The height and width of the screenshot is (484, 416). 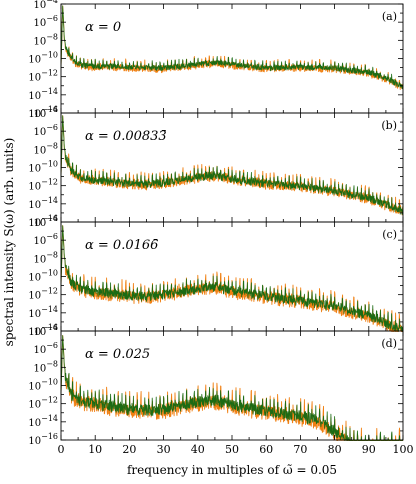 I want to click on x-tick-label: 20, so click(x=129, y=449).